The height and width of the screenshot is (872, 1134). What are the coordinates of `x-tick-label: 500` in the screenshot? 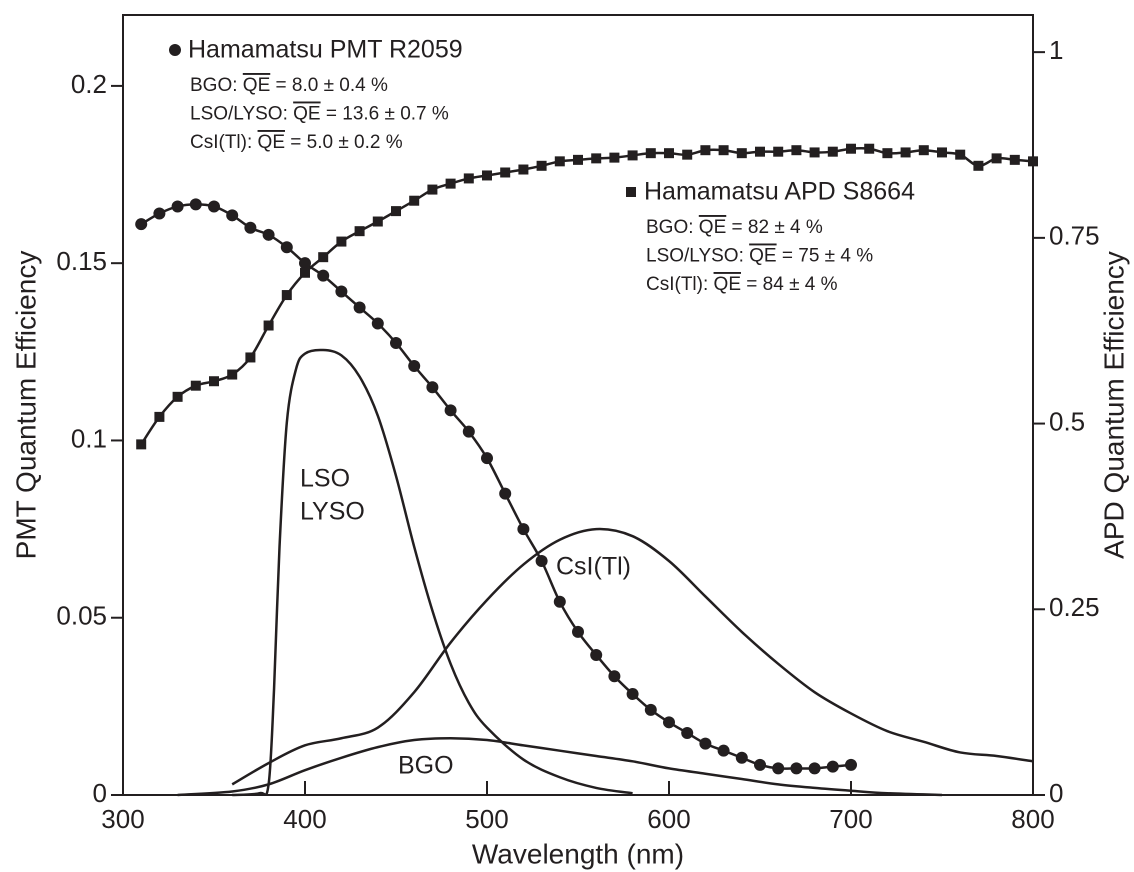 It's located at (486, 819).